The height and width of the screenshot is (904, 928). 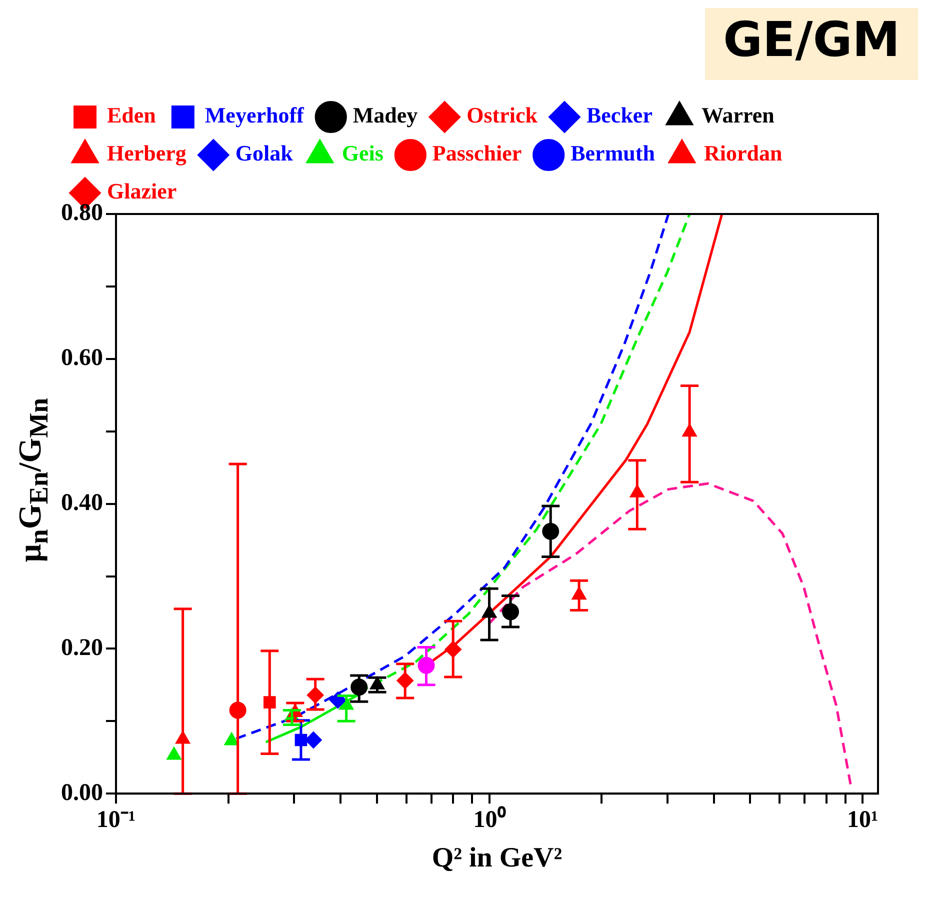 I want to click on legend-label: Becker, so click(x=619, y=115).